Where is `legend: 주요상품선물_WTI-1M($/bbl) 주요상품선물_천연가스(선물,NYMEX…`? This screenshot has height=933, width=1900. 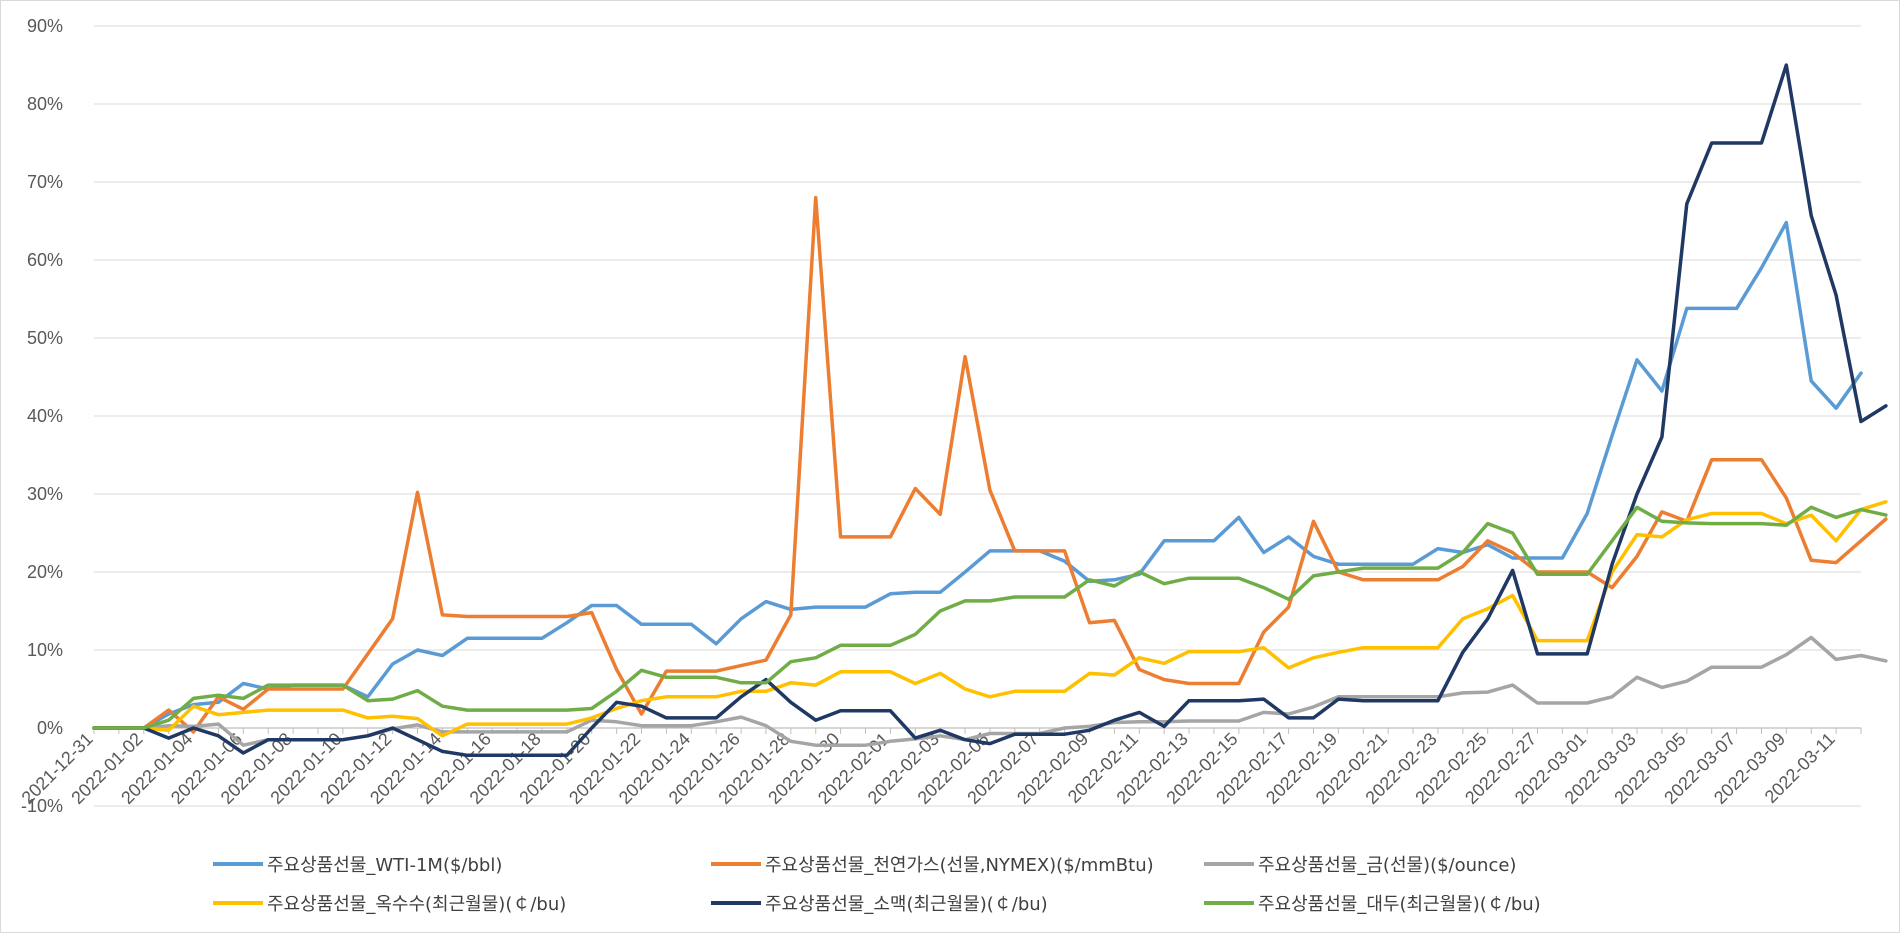
legend: 주요상품선물_WTI-1M($/bbl) 주요상품선물_천연가스(선물,NYMEX… is located at coordinates (877, 885).